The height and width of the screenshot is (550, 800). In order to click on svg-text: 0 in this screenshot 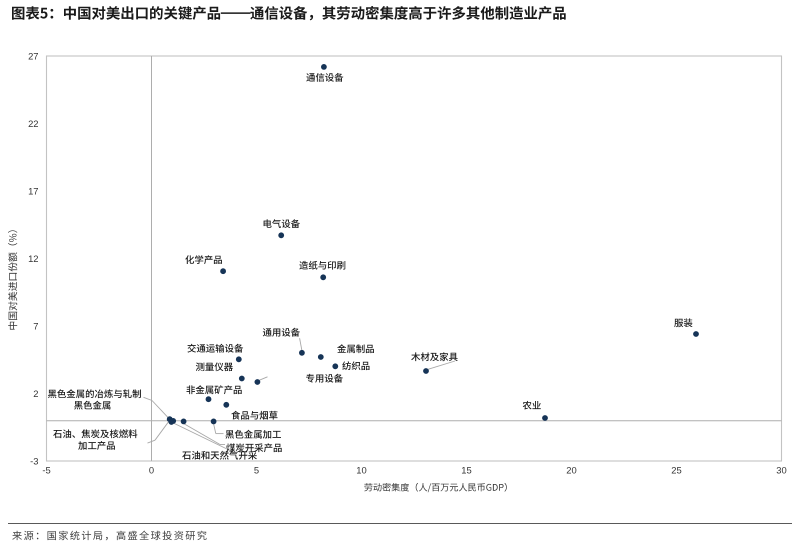, I will do `click(151, 470)`.